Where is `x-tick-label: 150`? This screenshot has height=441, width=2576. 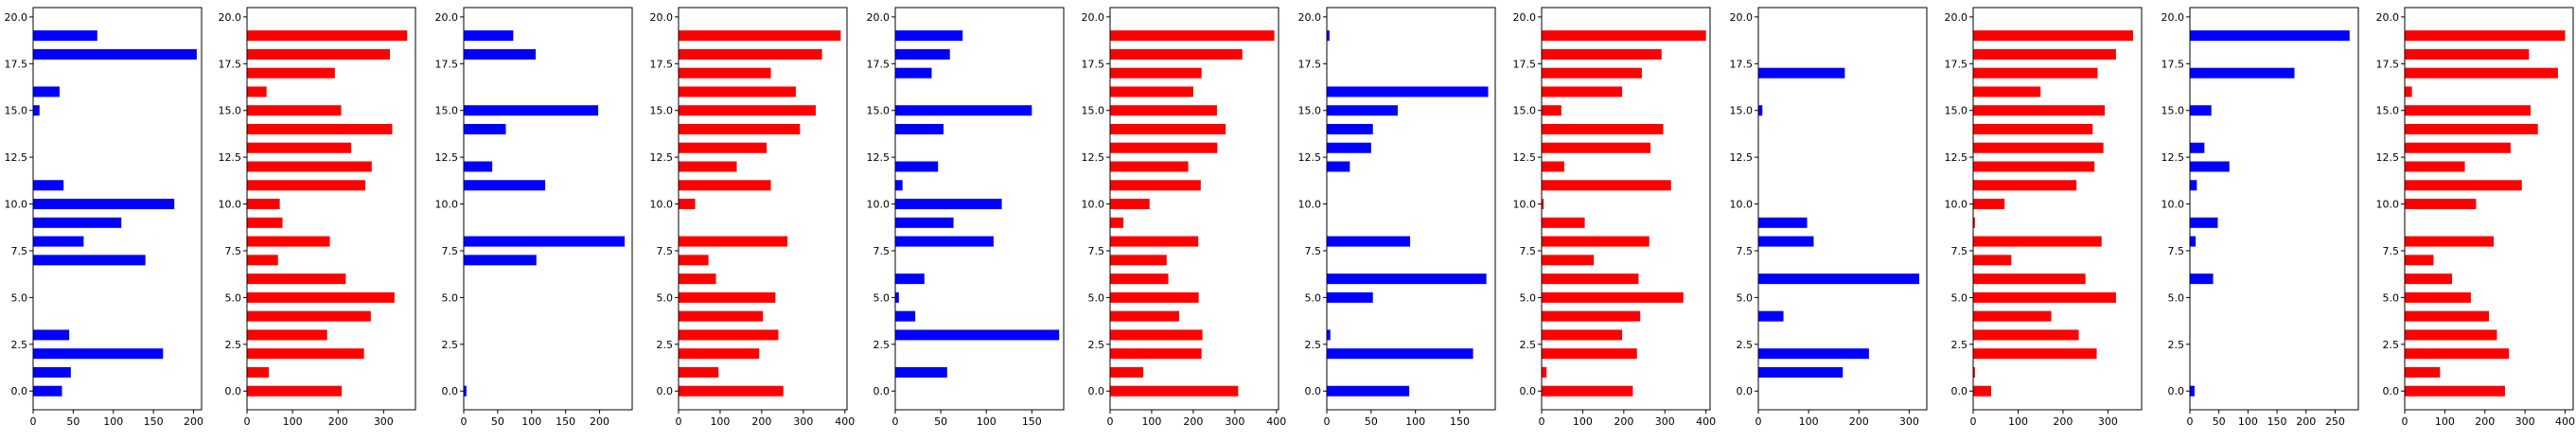
x-tick-label: 150 is located at coordinates (2277, 421).